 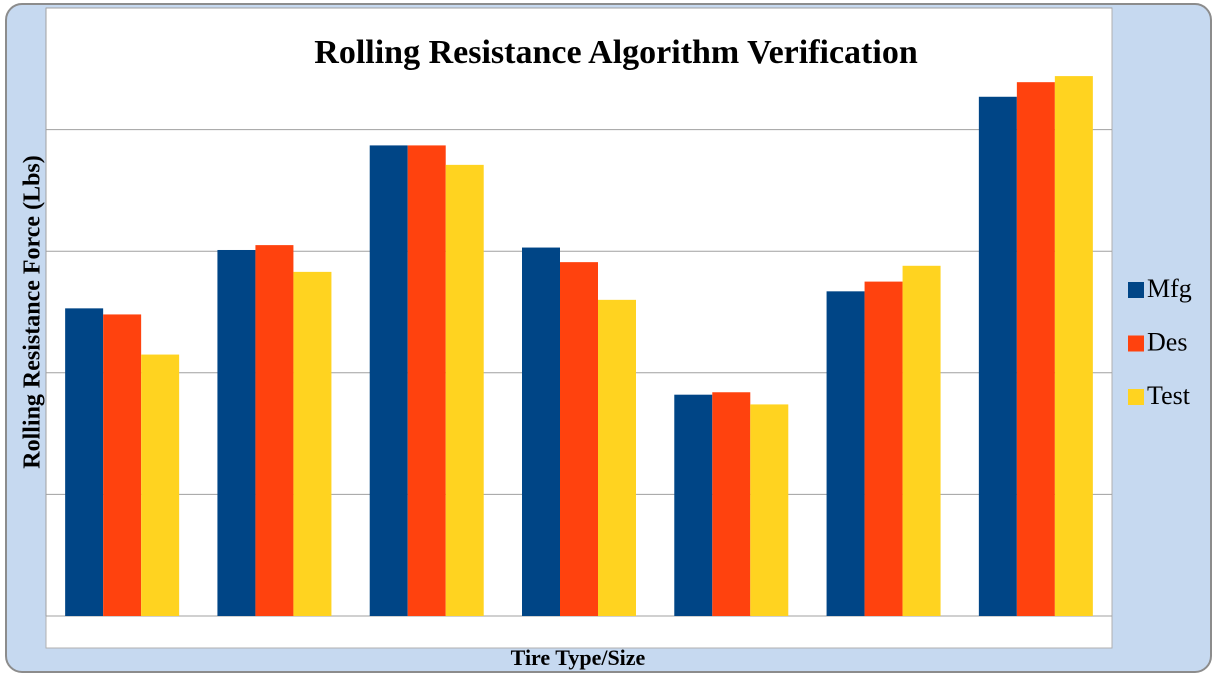 I want to click on y-axis-label: Rolling Resistance Force (Lbs), so click(x=33, y=312).